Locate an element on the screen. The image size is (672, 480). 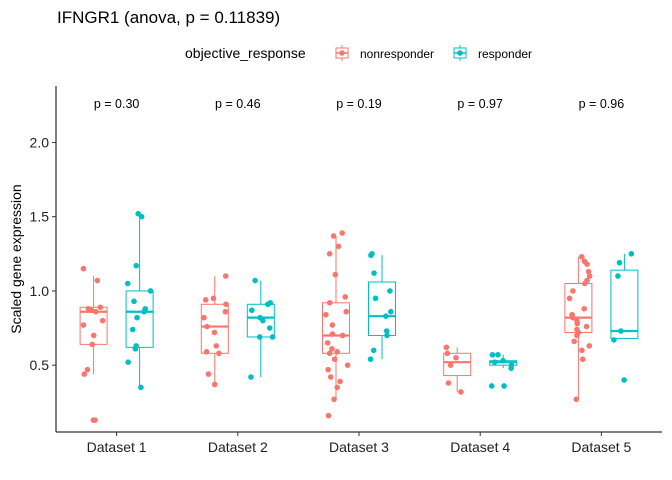
x-tick-label: Dataset 4 is located at coordinates (480, 447).